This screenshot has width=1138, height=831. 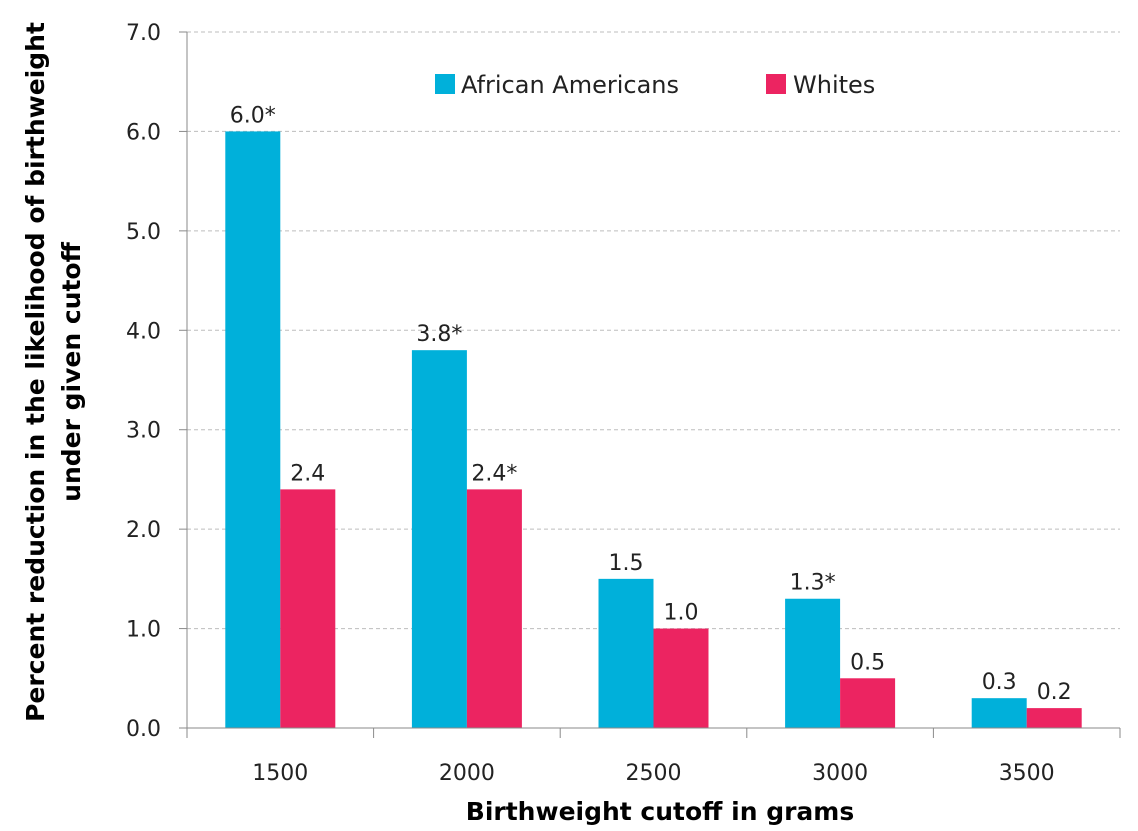 I want to click on data-label-african-americans-3000: 1.3*, so click(x=813, y=583).